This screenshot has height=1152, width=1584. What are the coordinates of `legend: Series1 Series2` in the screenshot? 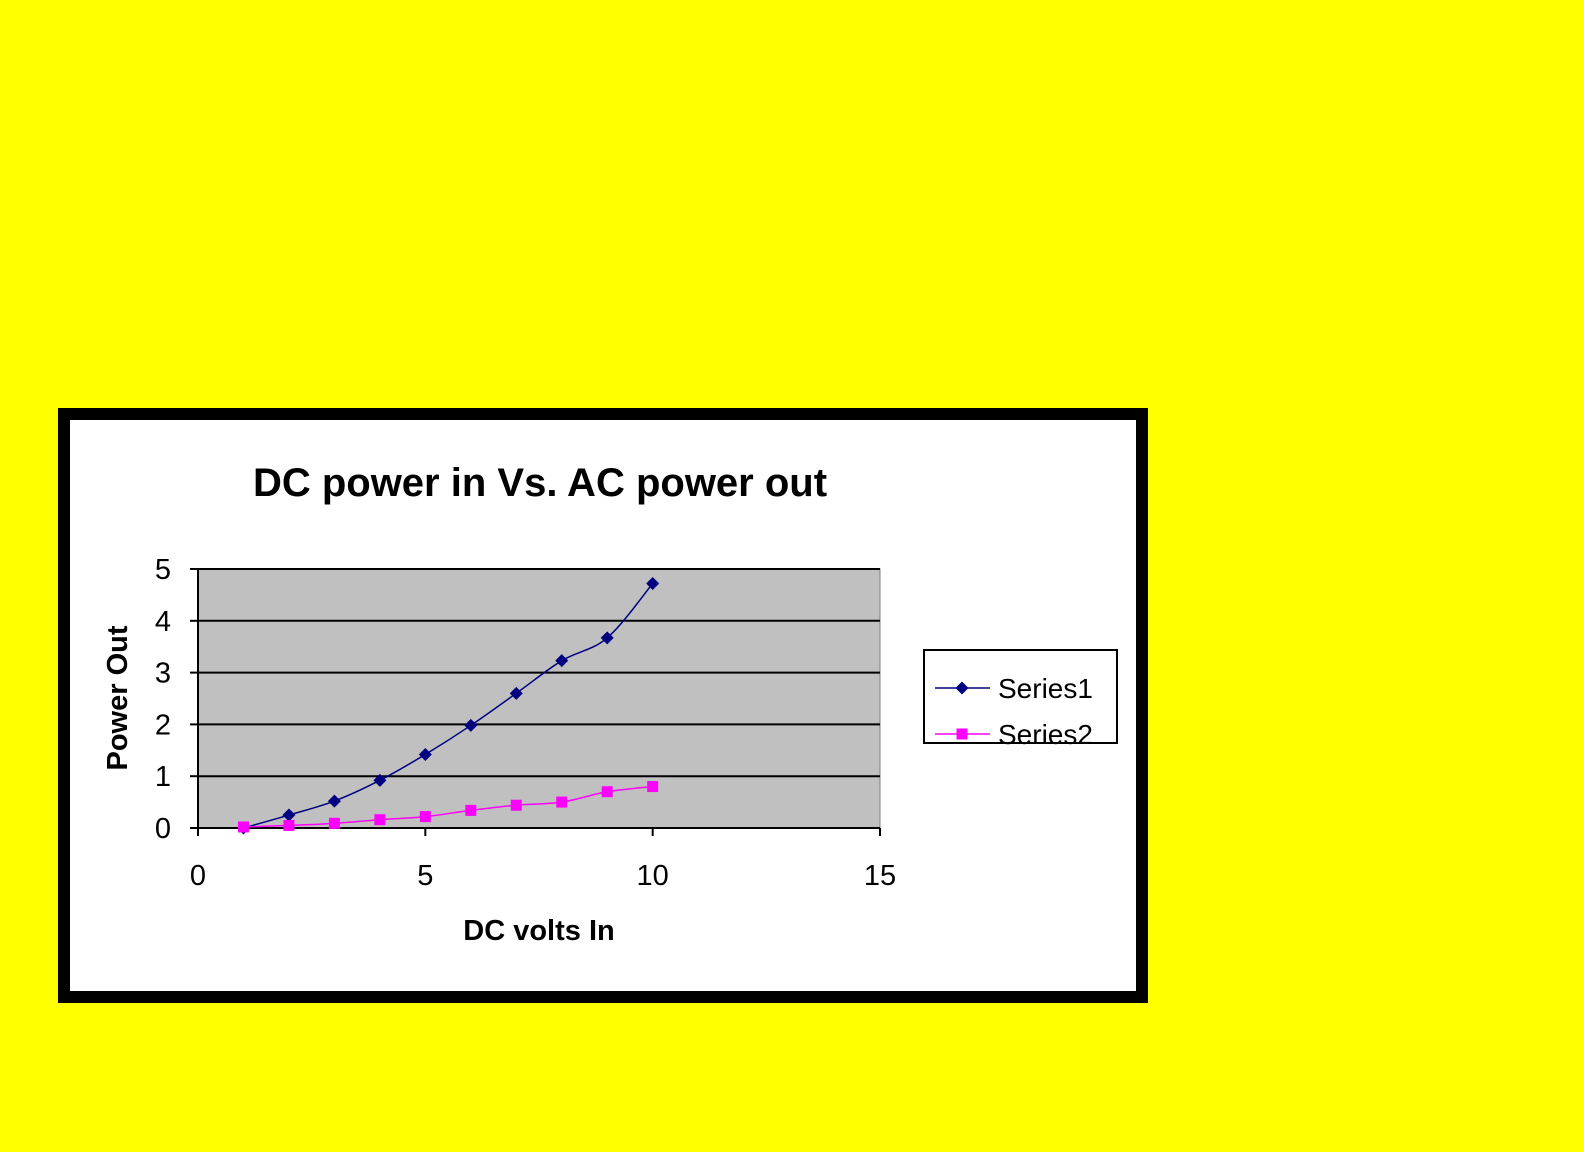 It's located at (1020, 699).